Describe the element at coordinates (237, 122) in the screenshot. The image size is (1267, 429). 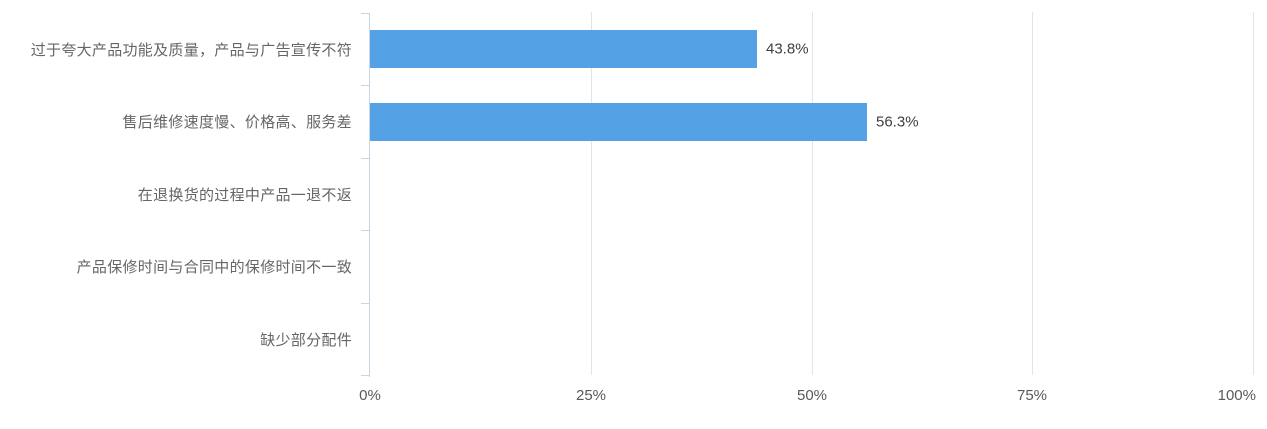
I see `category-label: 售后维修速度慢、价格高、服务差` at that location.